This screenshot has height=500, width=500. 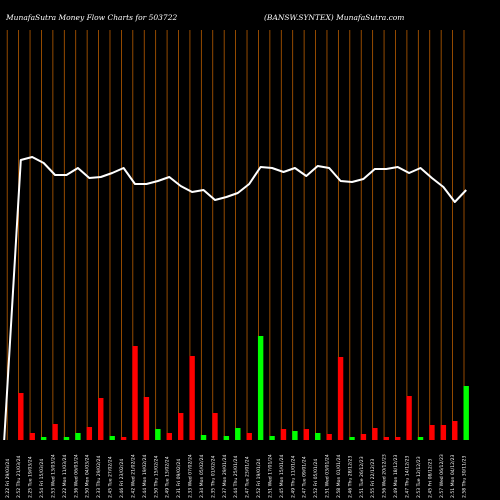 What do you see at coordinates (373, 478) in the screenshot?
I see `x-tick-label: 2.55 Fri 22/12/23` at bounding box center [373, 478].